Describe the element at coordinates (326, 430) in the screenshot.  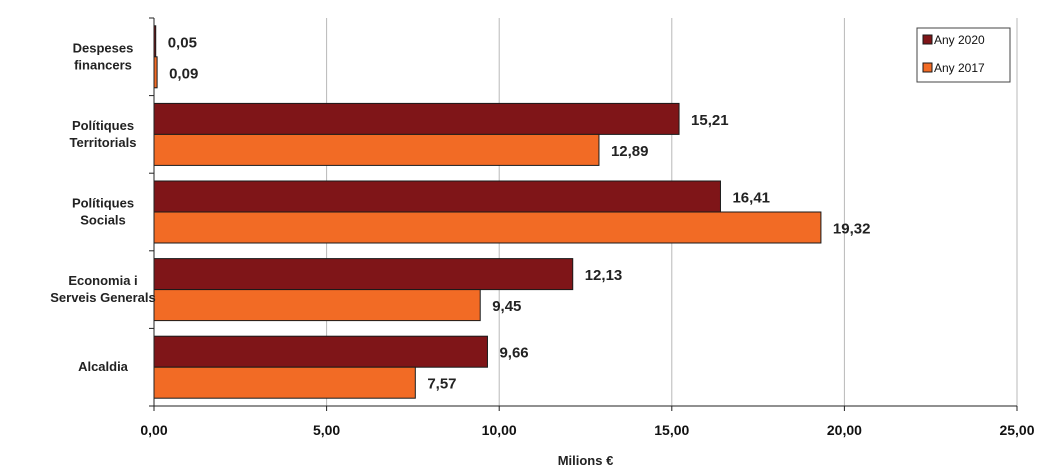
I see `x-tick-label: 5,00` at that location.